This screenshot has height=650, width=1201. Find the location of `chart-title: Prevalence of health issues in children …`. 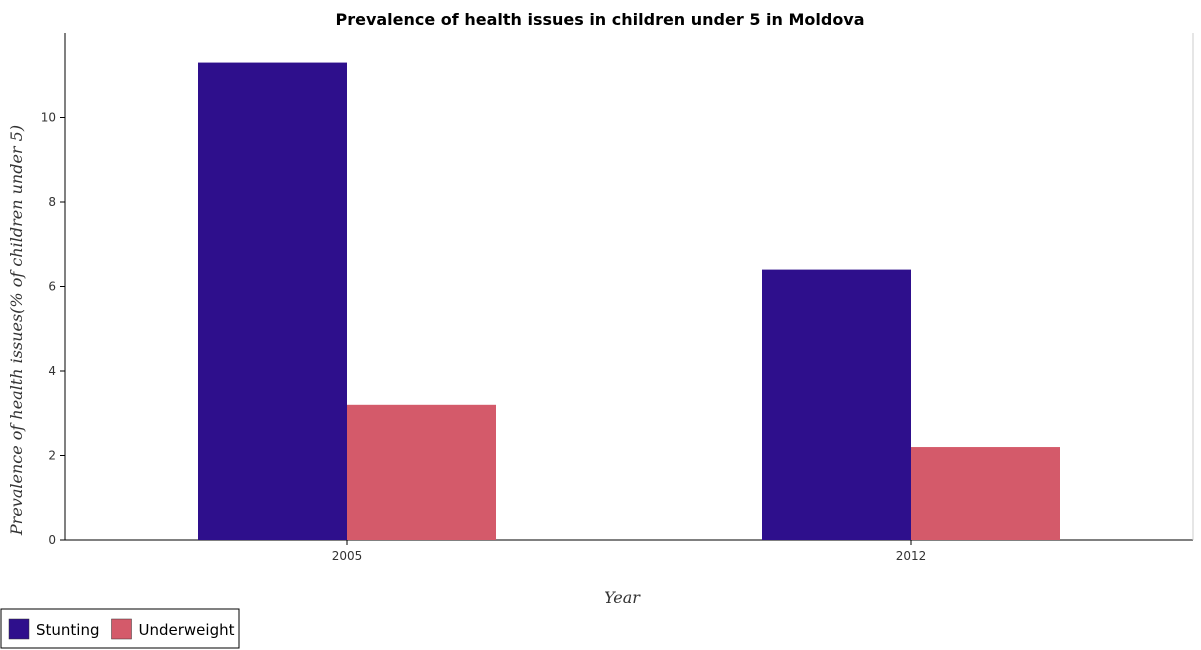

chart-title: Prevalence of health issues in children … is located at coordinates (599, 19).